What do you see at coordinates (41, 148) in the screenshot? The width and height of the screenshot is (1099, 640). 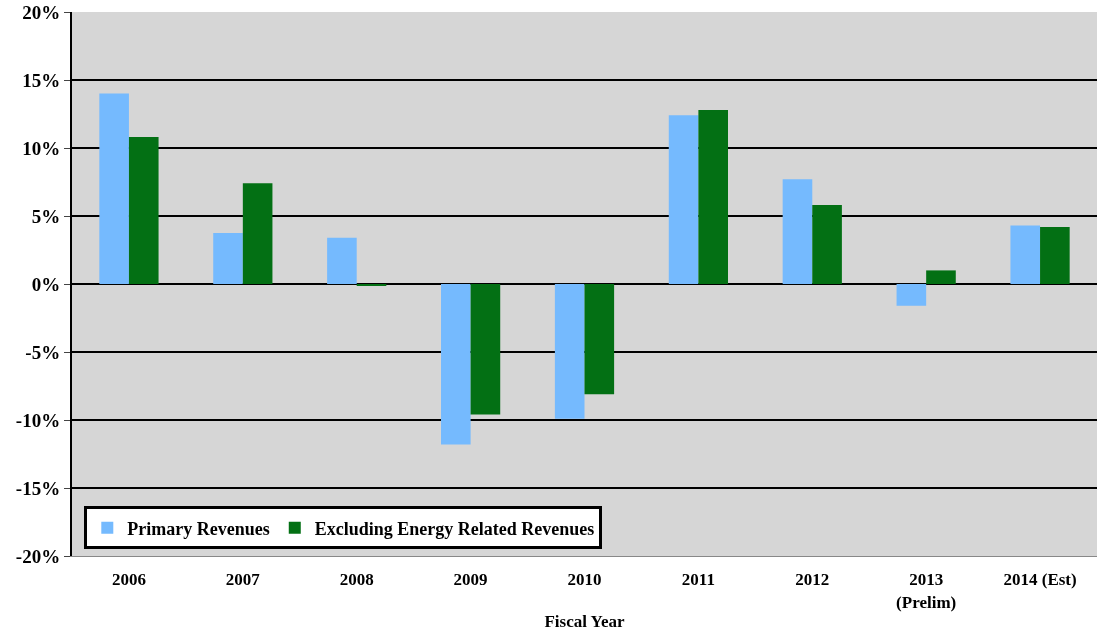 I see `y-tick-label: 10%` at bounding box center [41, 148].